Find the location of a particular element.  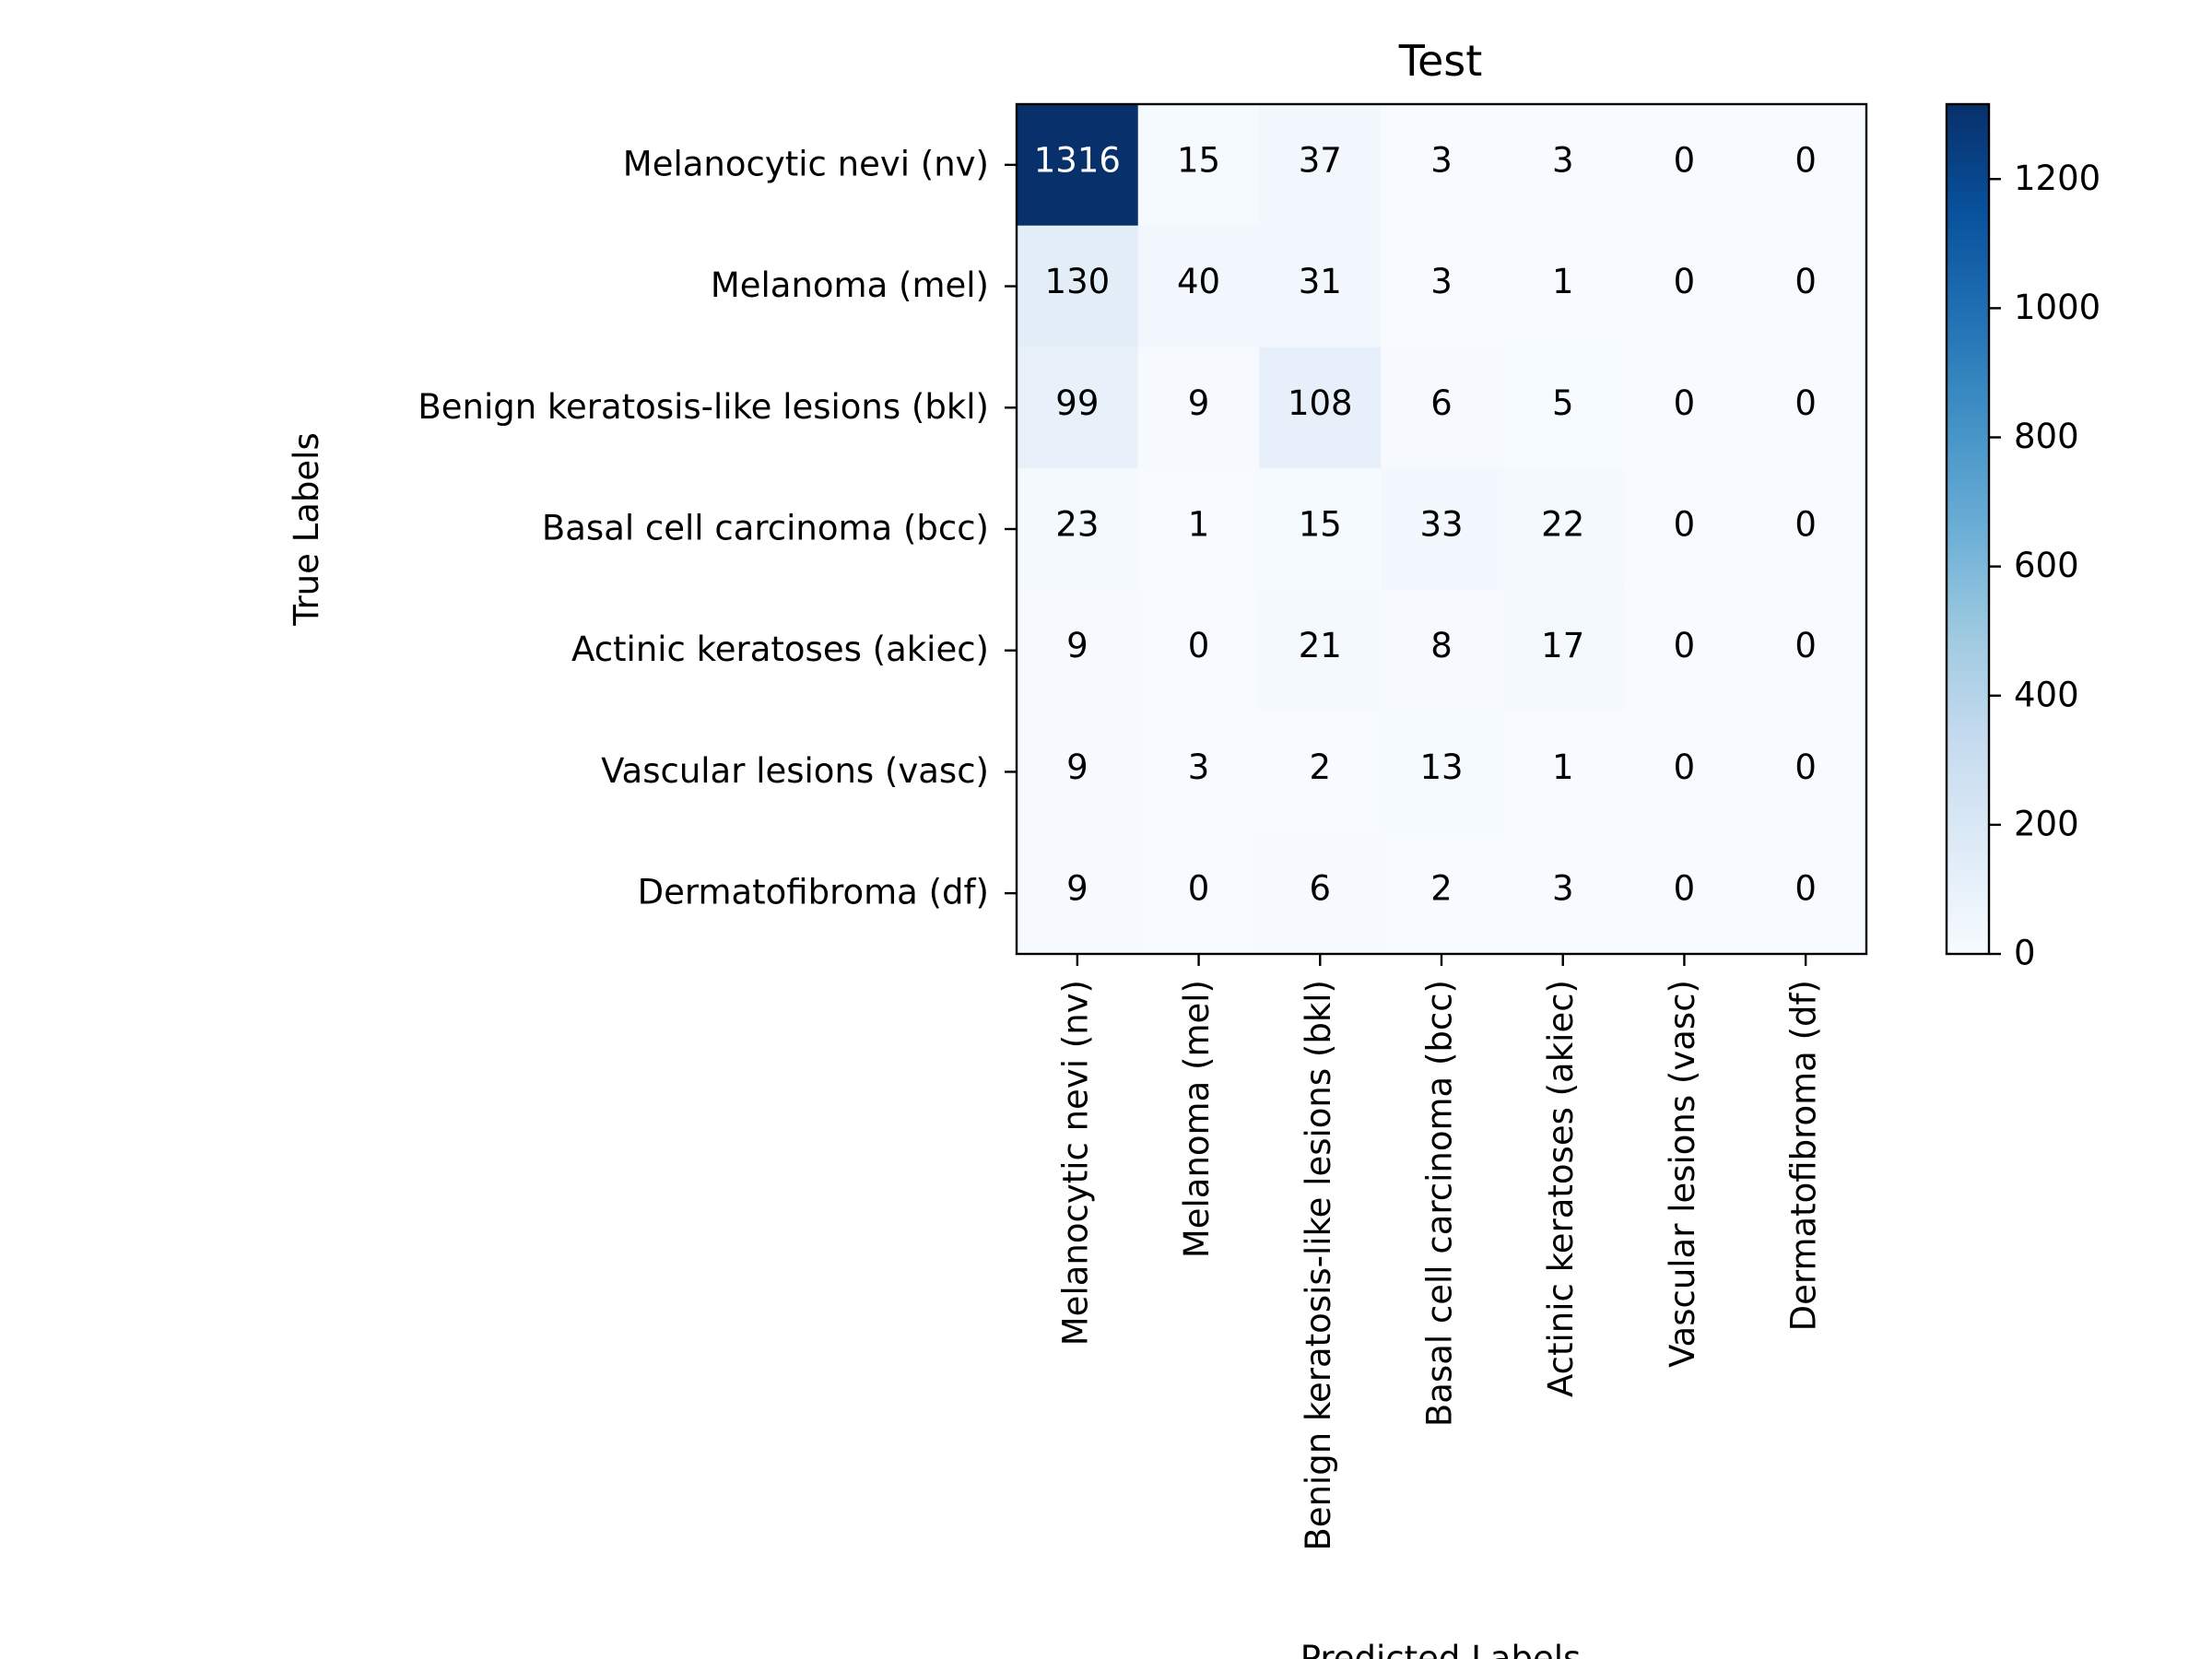

x-tick-label: Benign keratosis-like lesions (bkl) is located at coordinates (1318, 1265).